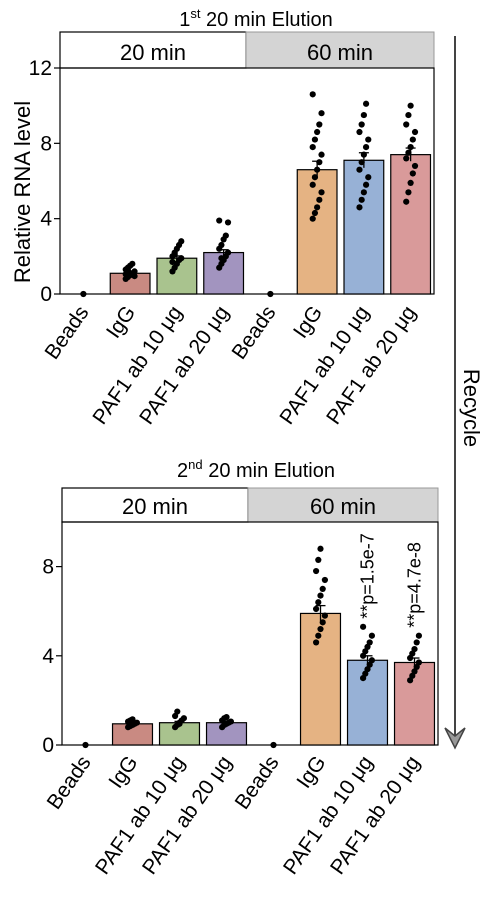  I want to click on y-tick-label: 12, so click(40, 68).